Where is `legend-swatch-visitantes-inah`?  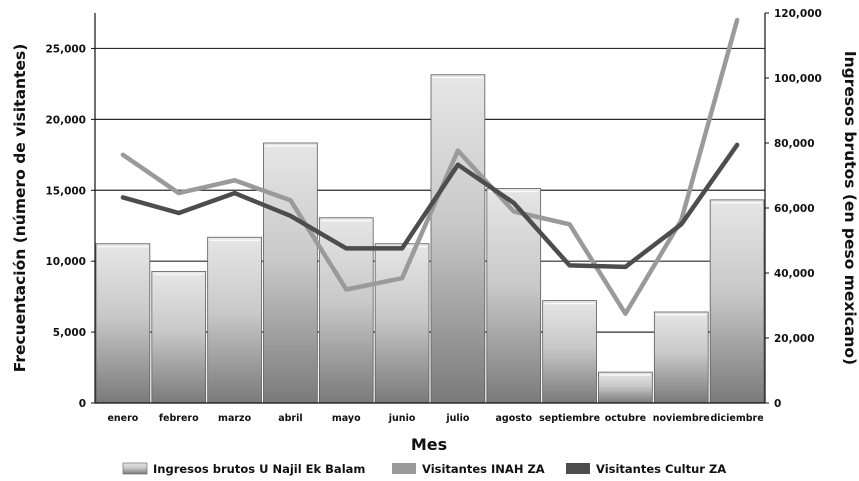
legend-swatch-visitantes-inah is located at coordinates (404, 468).